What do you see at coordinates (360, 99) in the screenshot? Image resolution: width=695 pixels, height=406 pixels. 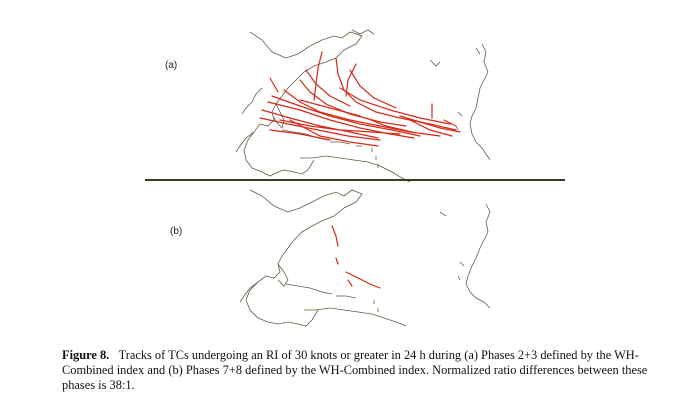 I see `tc-tracks-a` at bounding box center [360, 99].